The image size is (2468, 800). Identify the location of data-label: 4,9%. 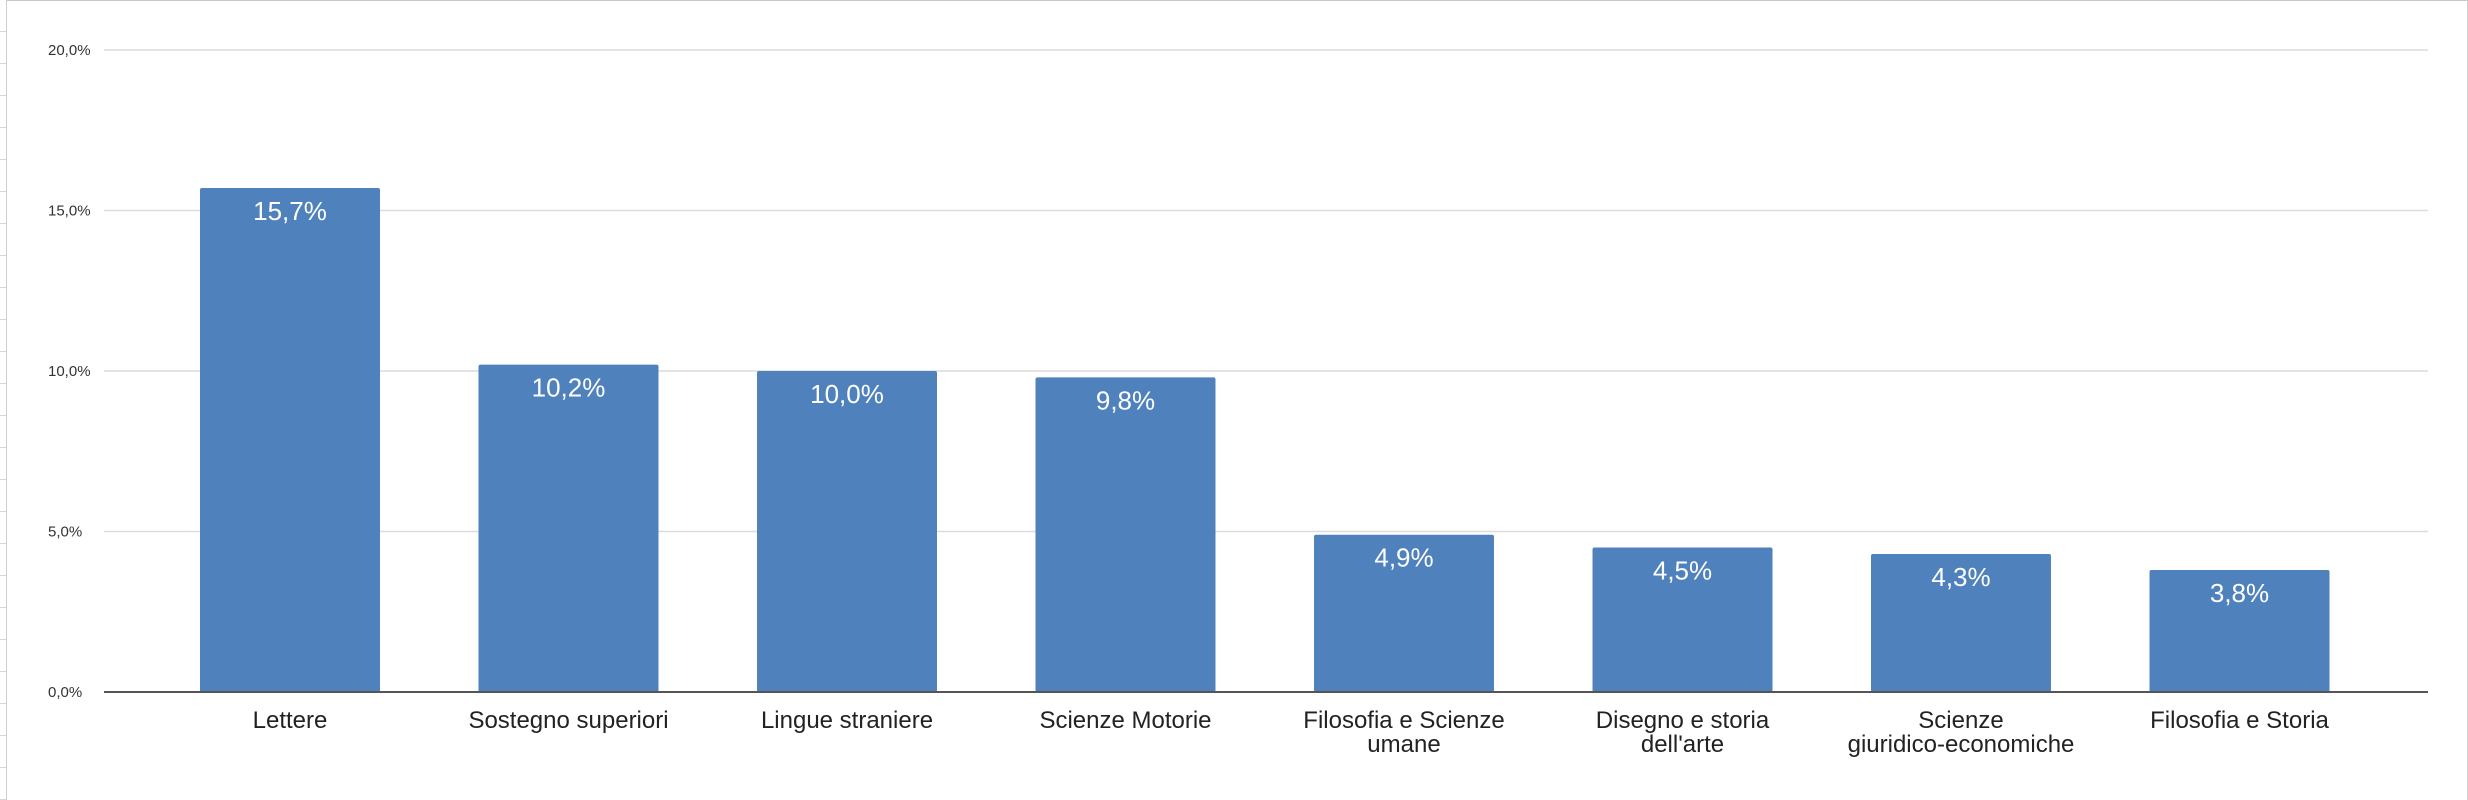
(1403, 558).